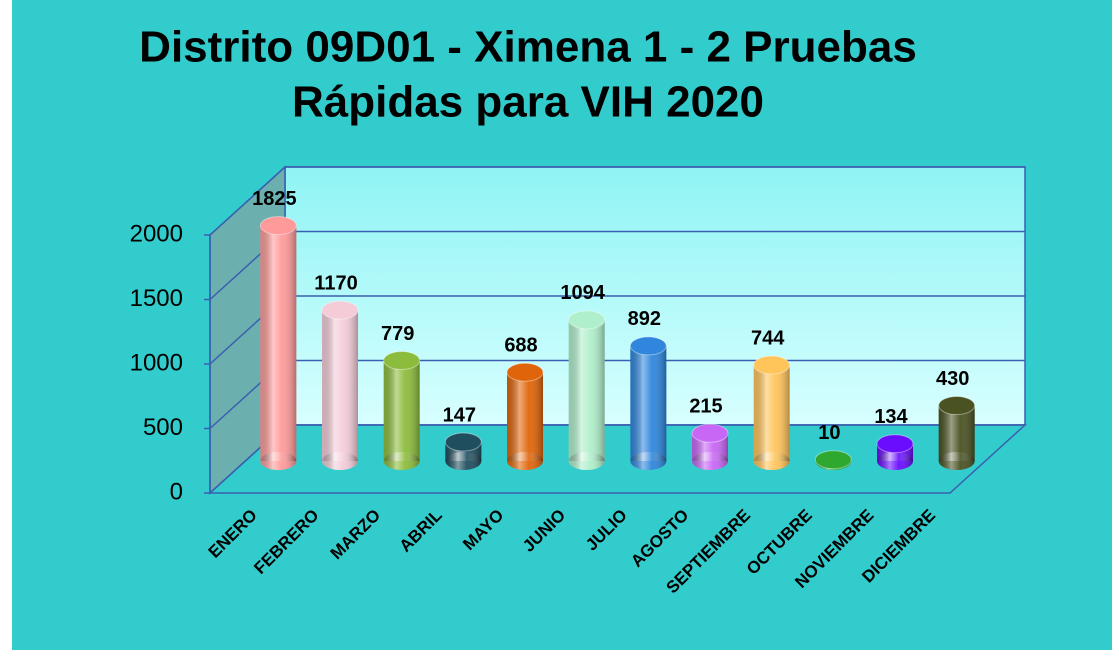 The height and width of the screenshot is (658, 1119). What do you see at coordinates (156, 298) in the screenshot?
I see `y-tick-label: 1500` at bounding box center [156, 298].